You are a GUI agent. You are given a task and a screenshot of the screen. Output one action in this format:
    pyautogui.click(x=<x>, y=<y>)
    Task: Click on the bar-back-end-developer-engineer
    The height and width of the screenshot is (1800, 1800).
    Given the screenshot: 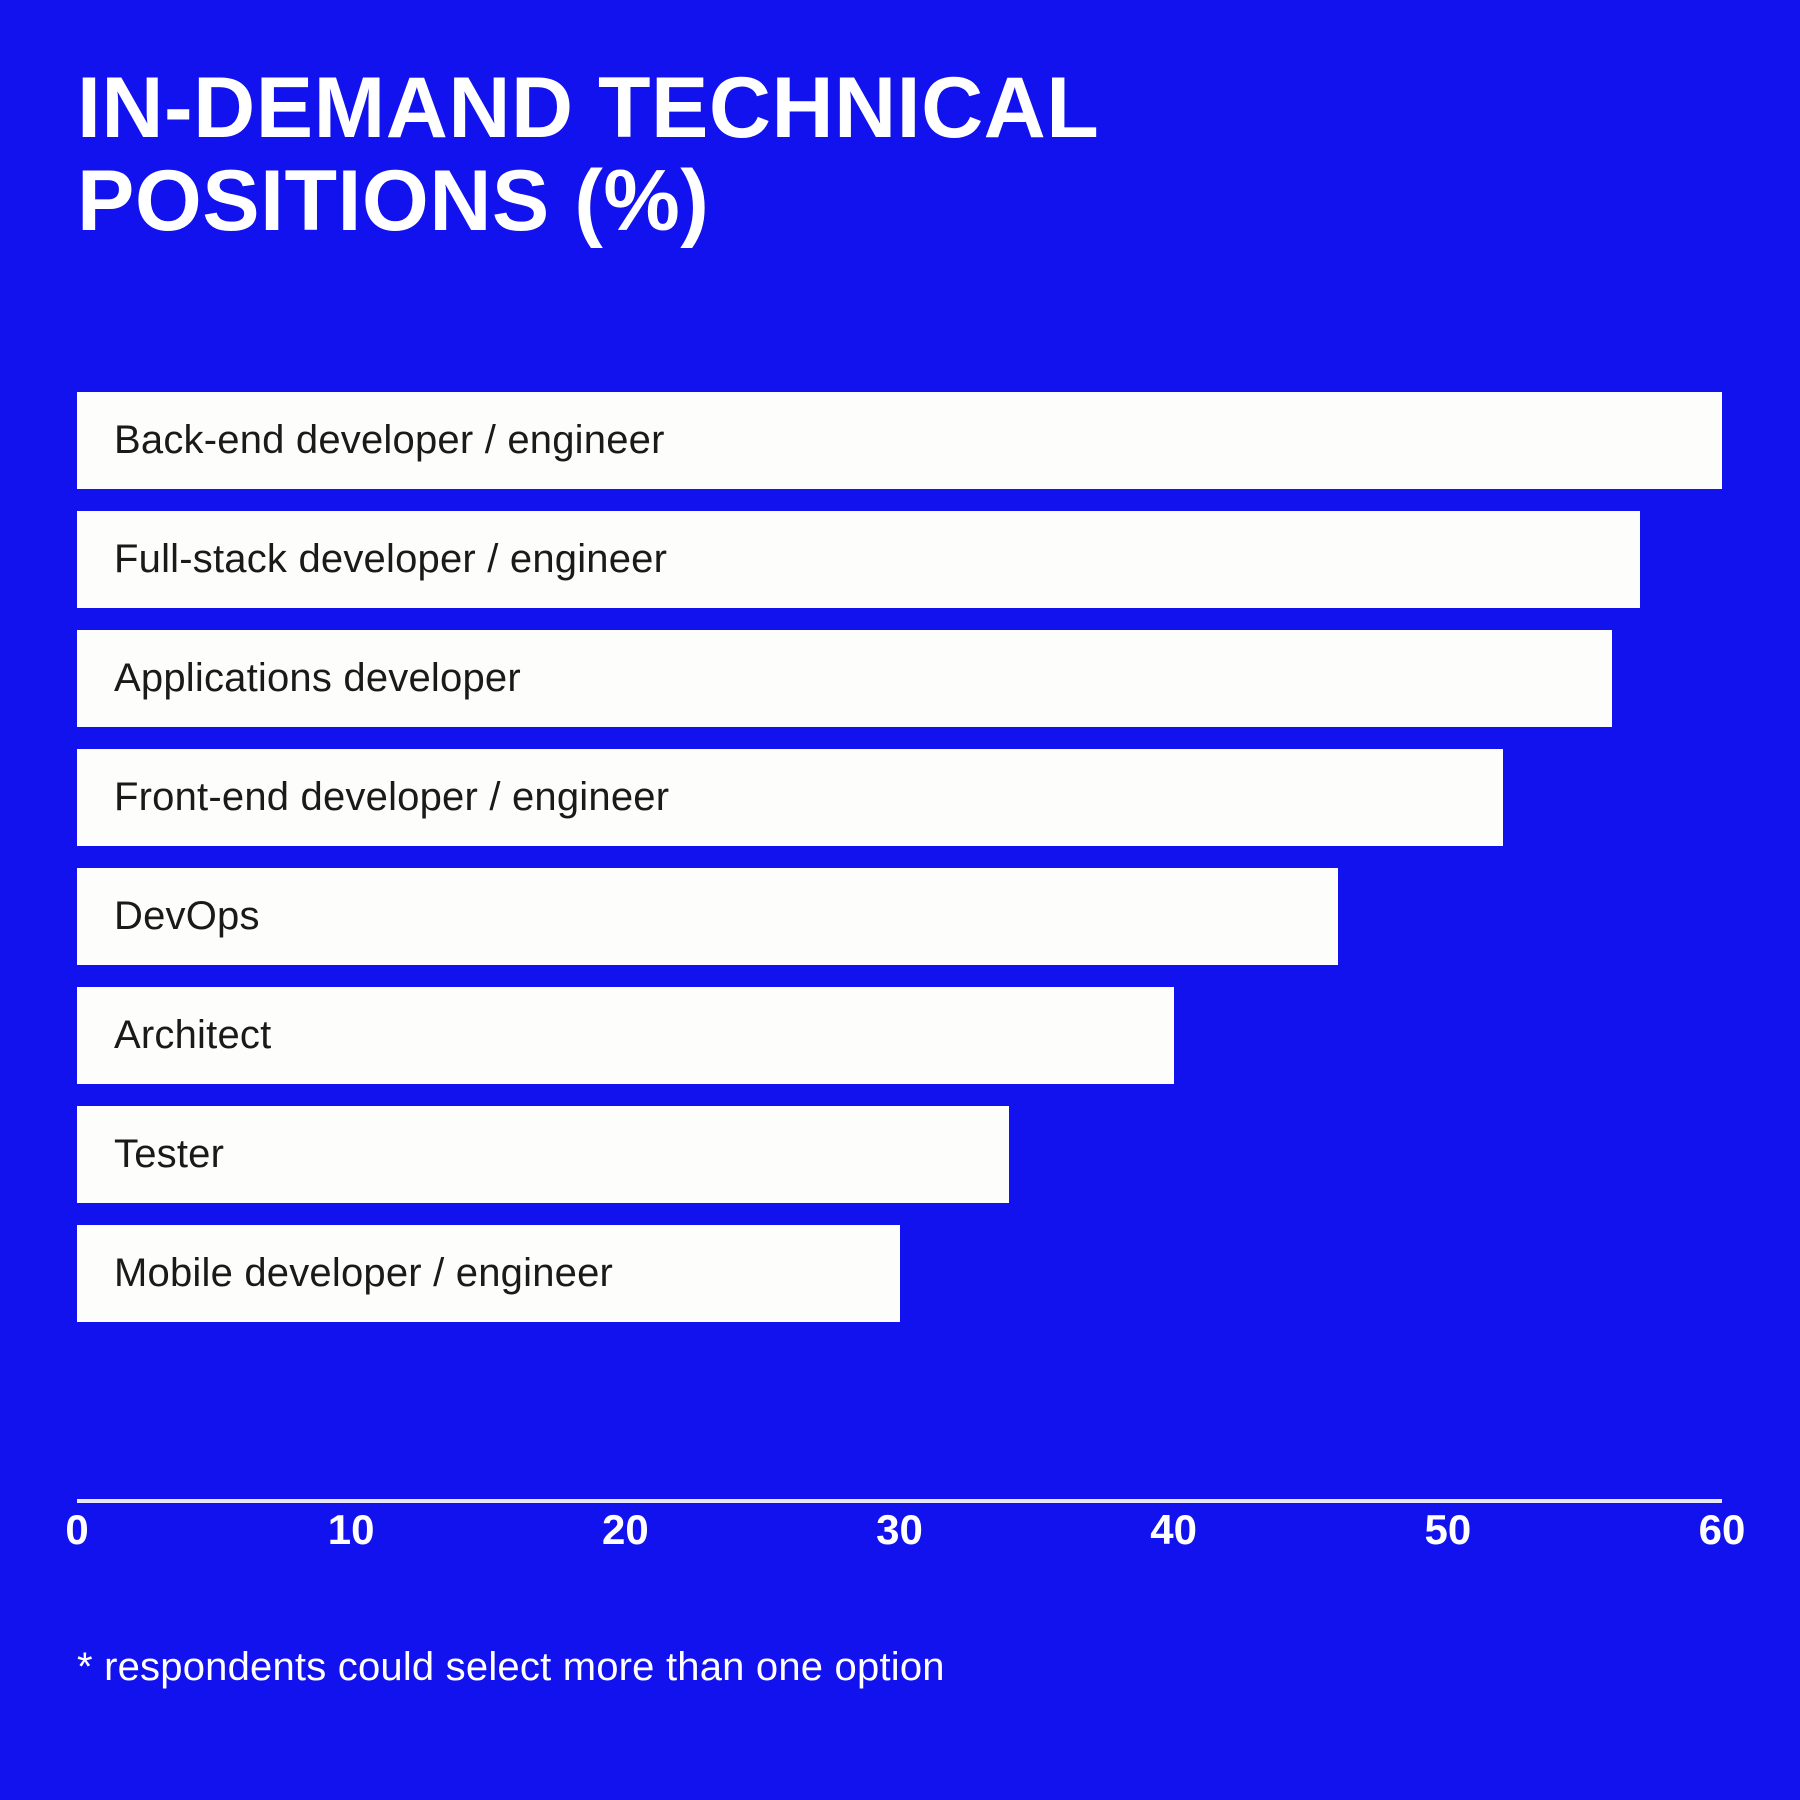 What is the action you would take?
    pyautogui.click(x=899, y=440)
    